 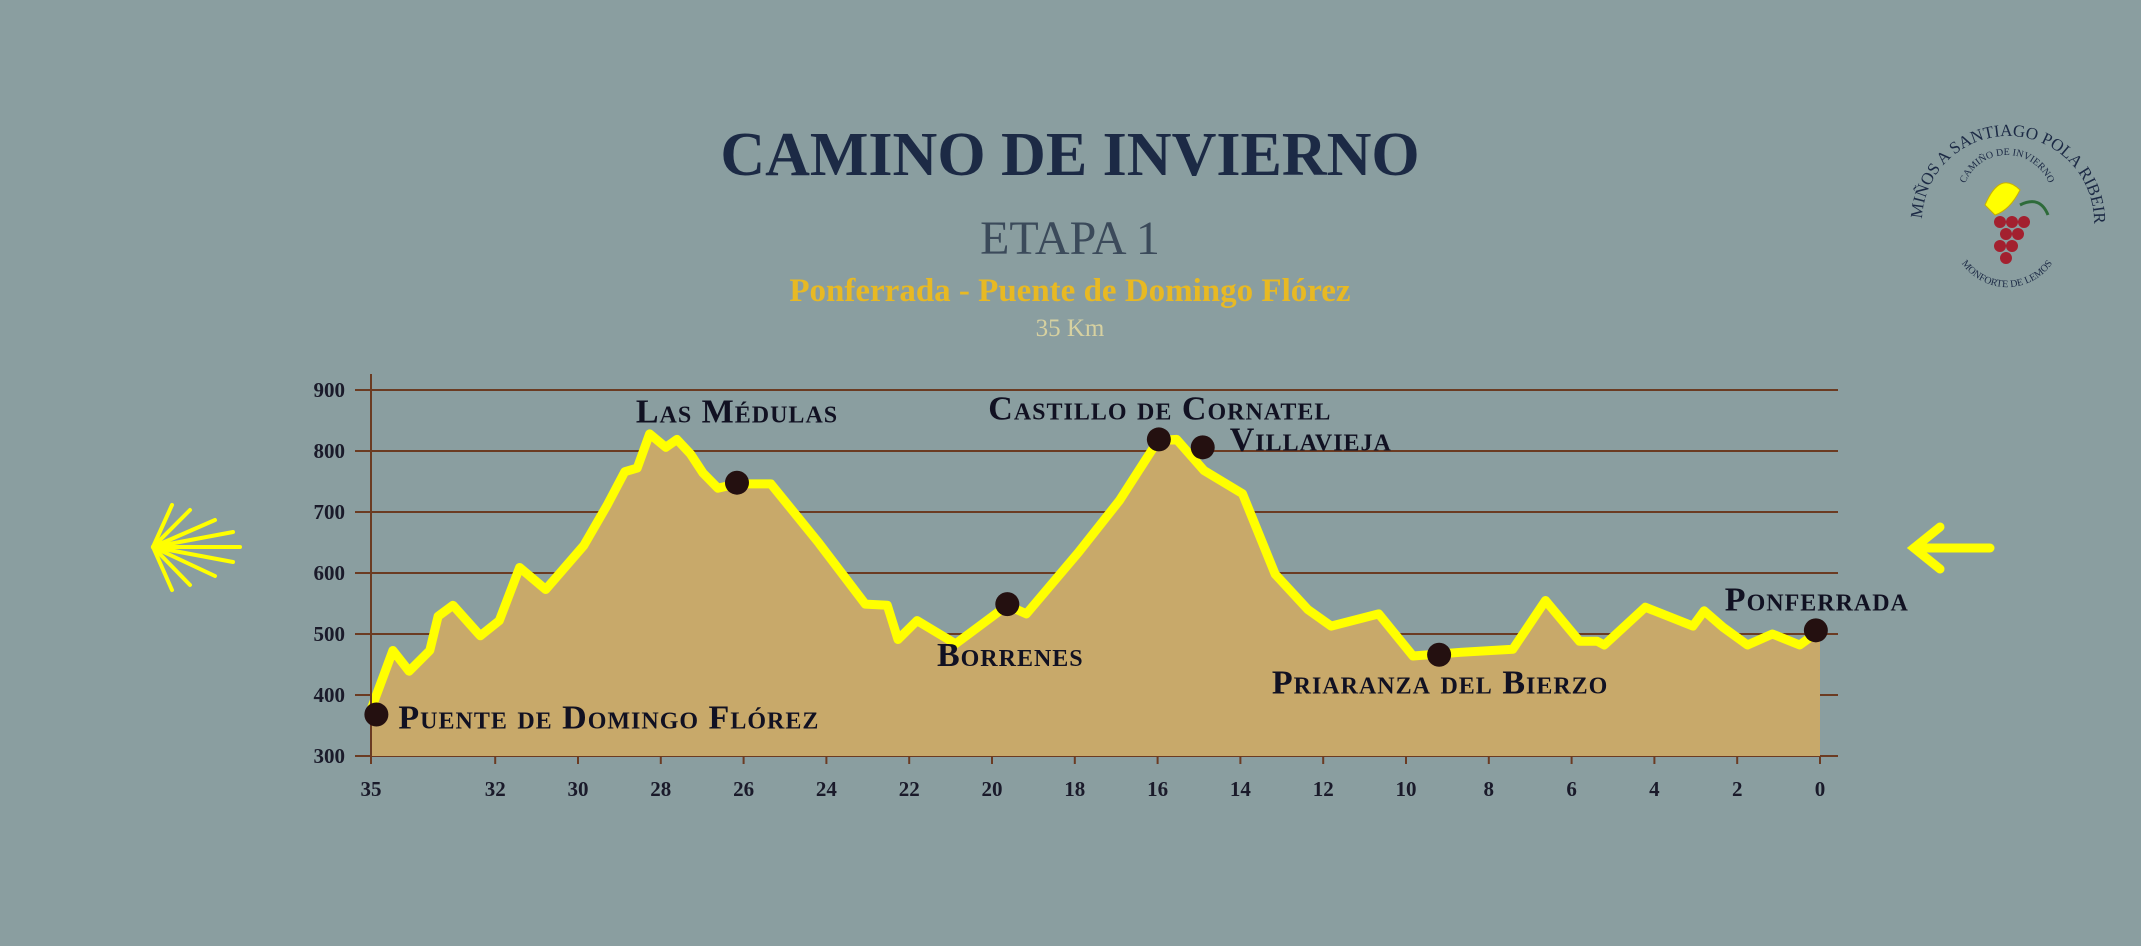 What do you see at coordinates (578, 789) in the screenshot?
I see `x-tick-label: 30` at bounding box center [578, 789].